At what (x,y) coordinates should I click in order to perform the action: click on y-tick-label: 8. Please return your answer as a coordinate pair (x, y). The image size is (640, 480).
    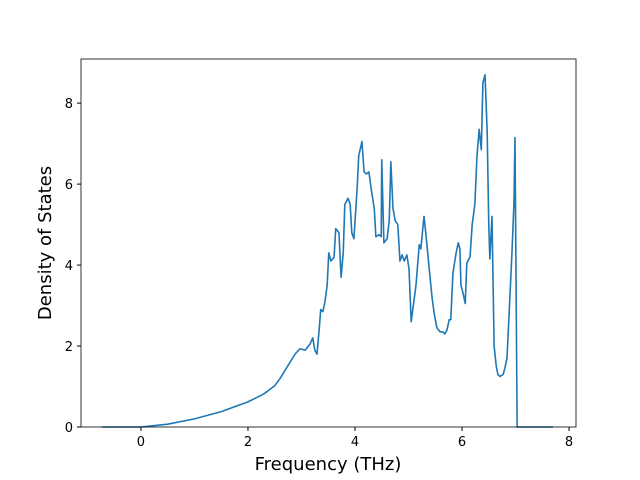
    Looking at the image, I should click on (69, 104).